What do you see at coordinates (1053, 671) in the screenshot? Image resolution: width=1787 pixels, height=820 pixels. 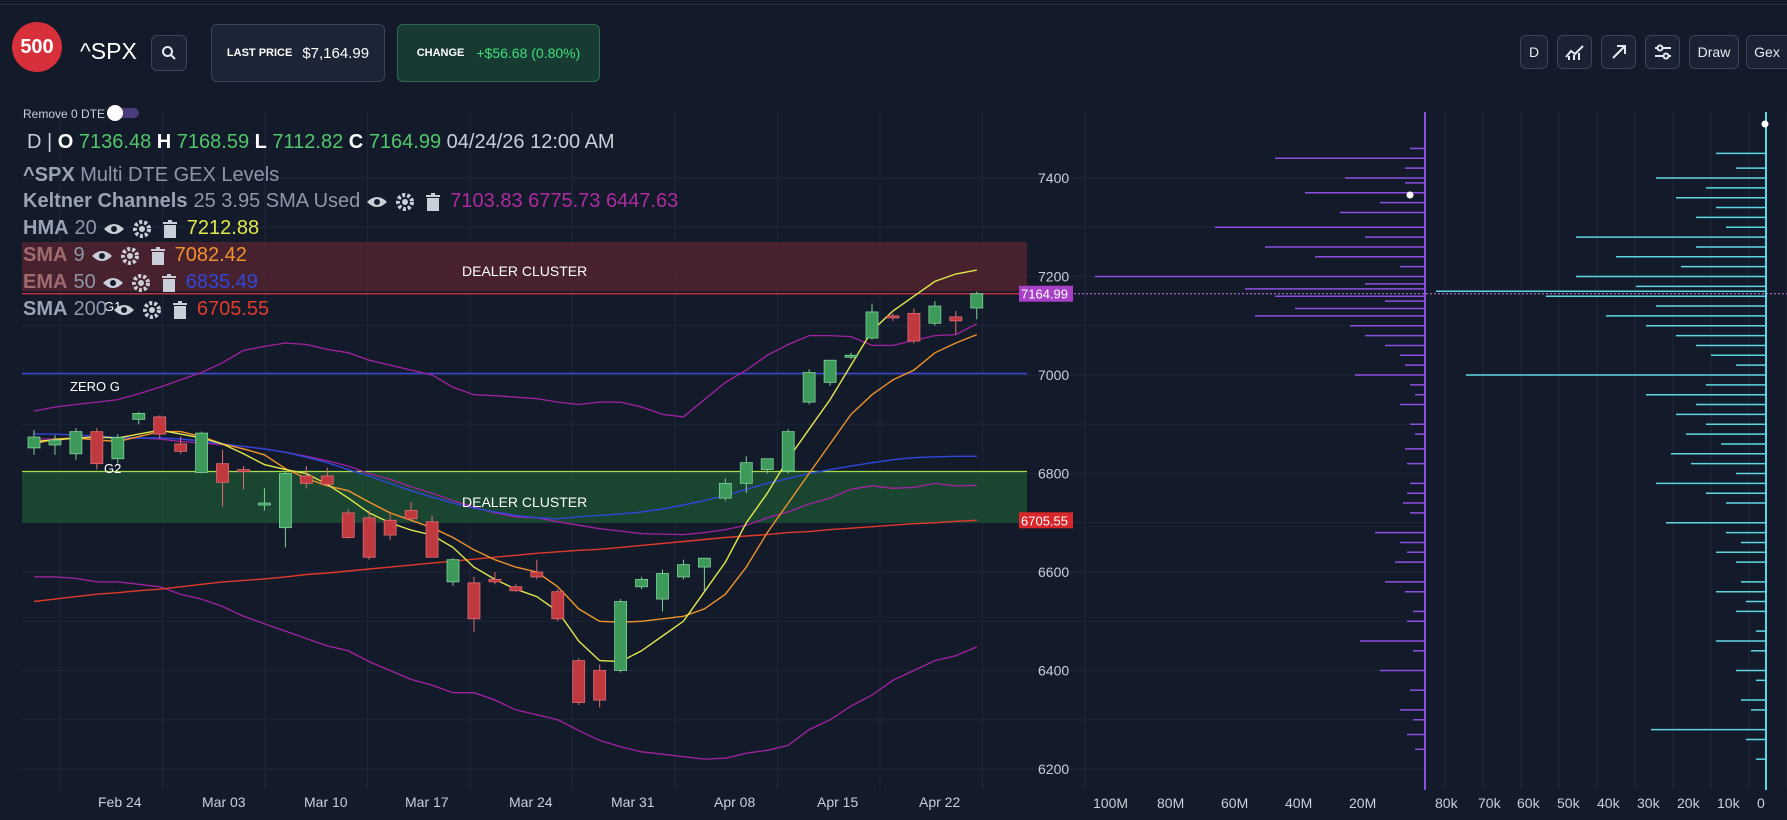 I see `y-tick-label: 6400` at bounding box center [1053, 671].